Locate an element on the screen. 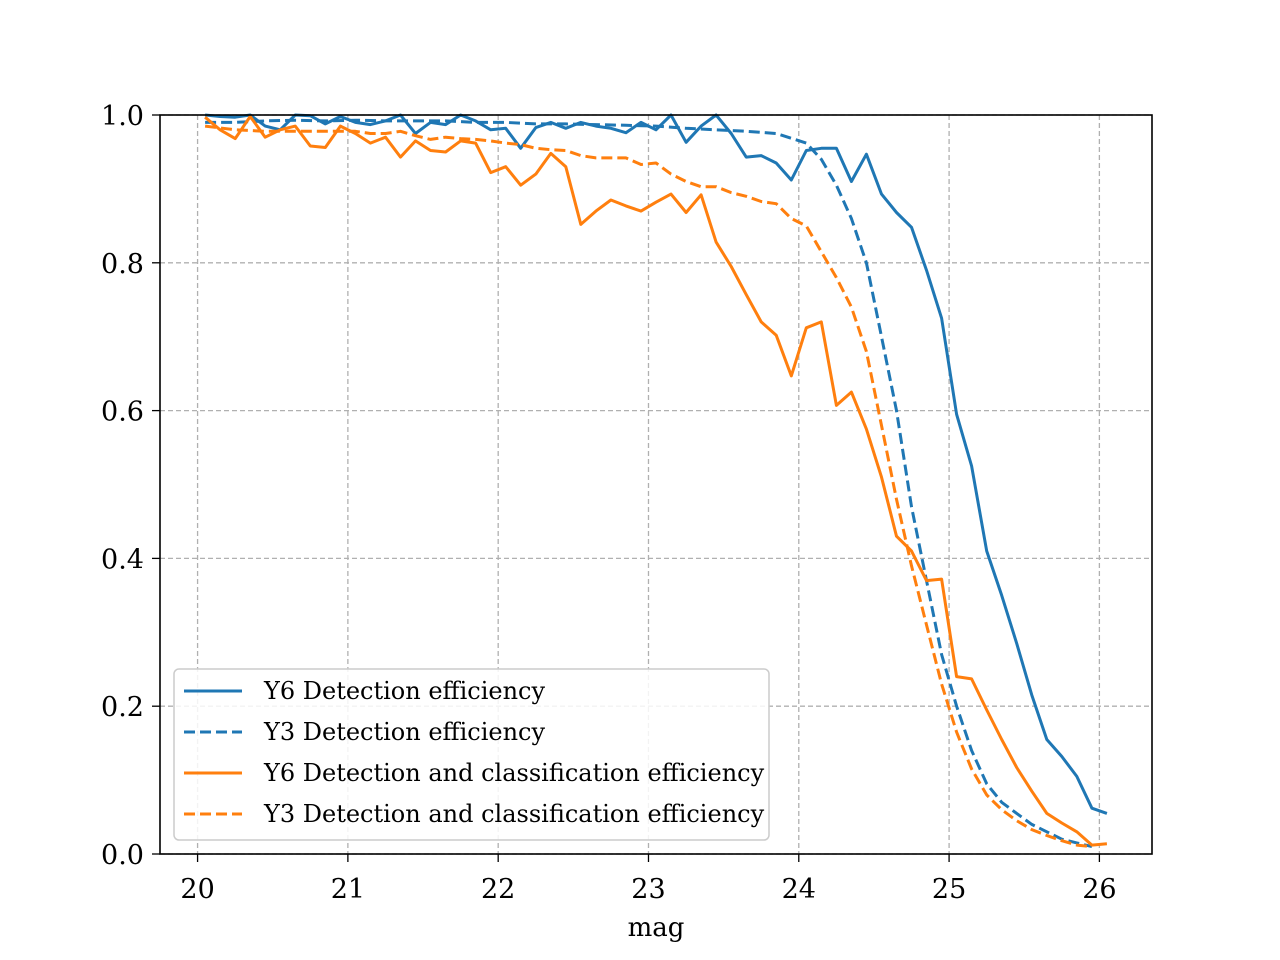 This screenshot has height=960, width=1280. y-tick-label: 0.4 is located at coordinates (122, 559).